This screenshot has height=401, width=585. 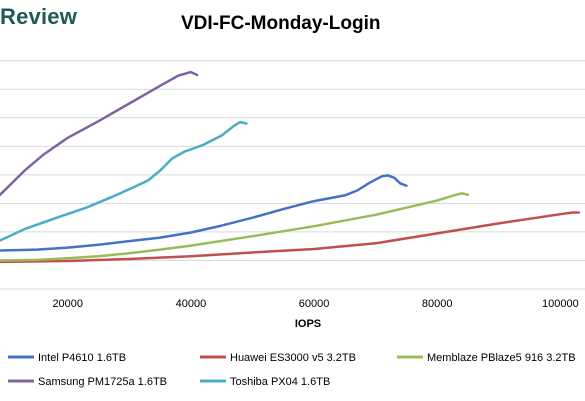 I want to click on legend-label: Intel P4610 1.6TB, so click(x=82, y=358).